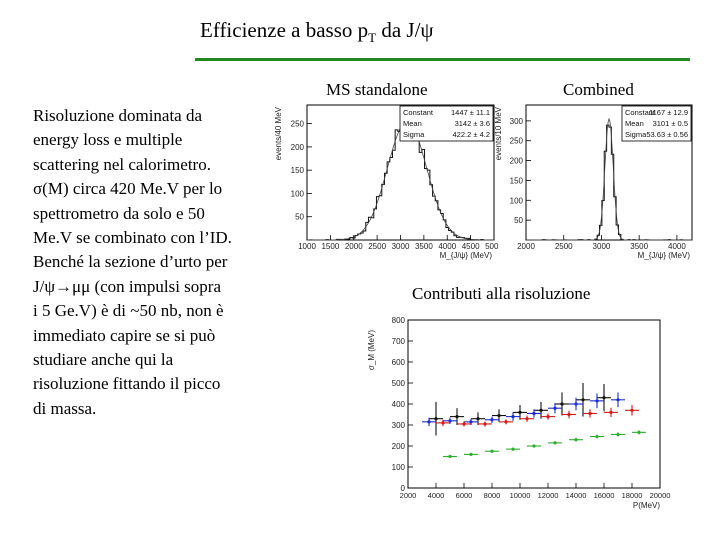 The image size is (720, 540). What do you see at coordinates (127, 286) in the screenshot?
I see `body-line: J/ψ→μμ (con impulsi sopra` at bounding box center [127, 286].